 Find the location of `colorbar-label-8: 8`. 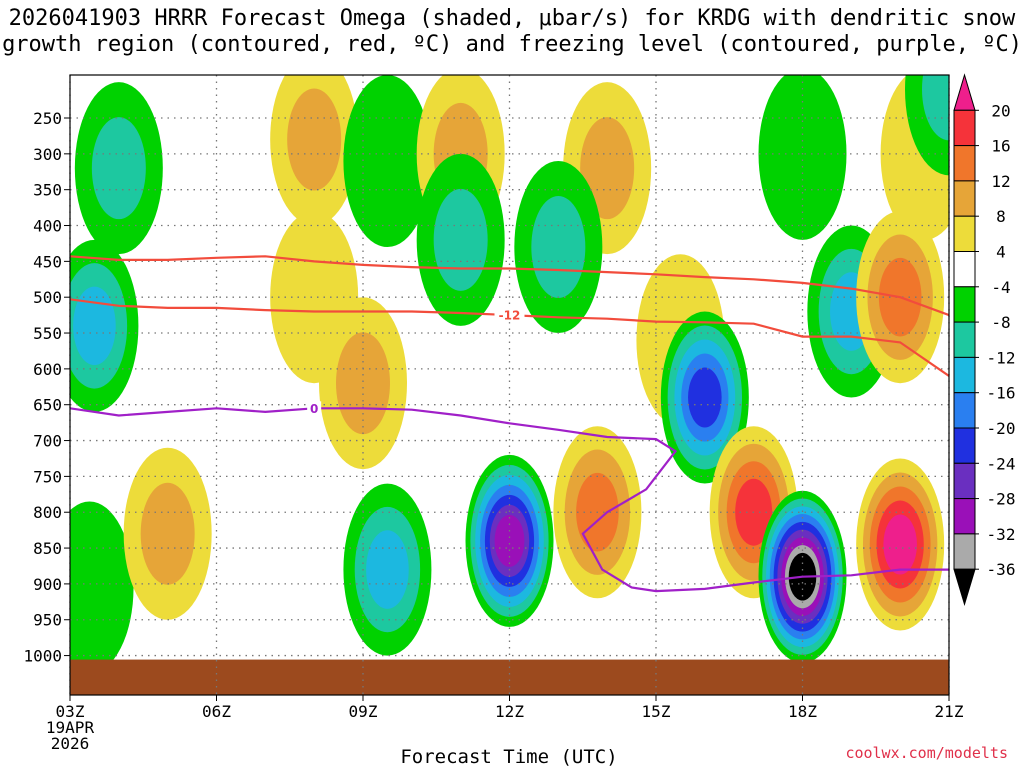

colorbar-label-8: 8 is located at coordinates (1001, 216).